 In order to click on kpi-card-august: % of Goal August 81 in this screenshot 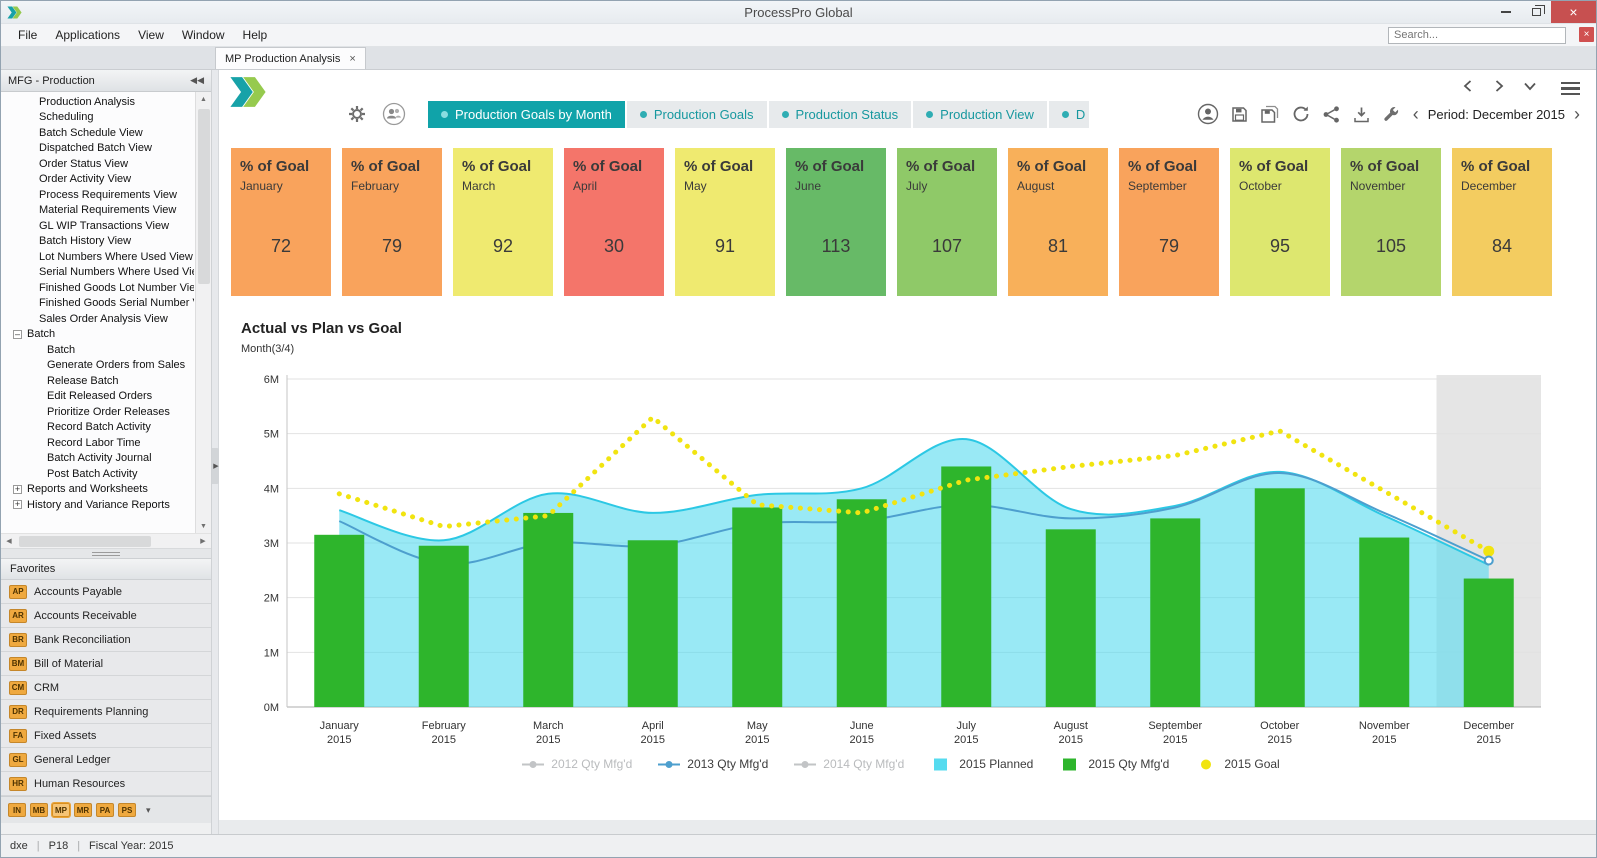, I will do `click(1058, 222)`.